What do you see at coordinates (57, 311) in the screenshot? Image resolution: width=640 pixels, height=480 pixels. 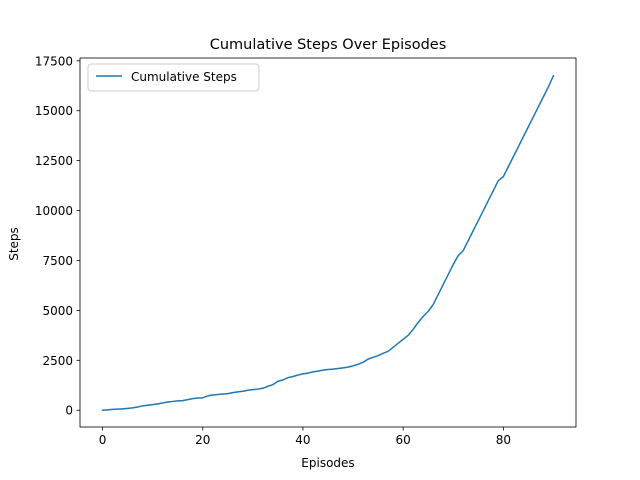 I see `y-tick-label: 5000` at bounding box center [57, 311].